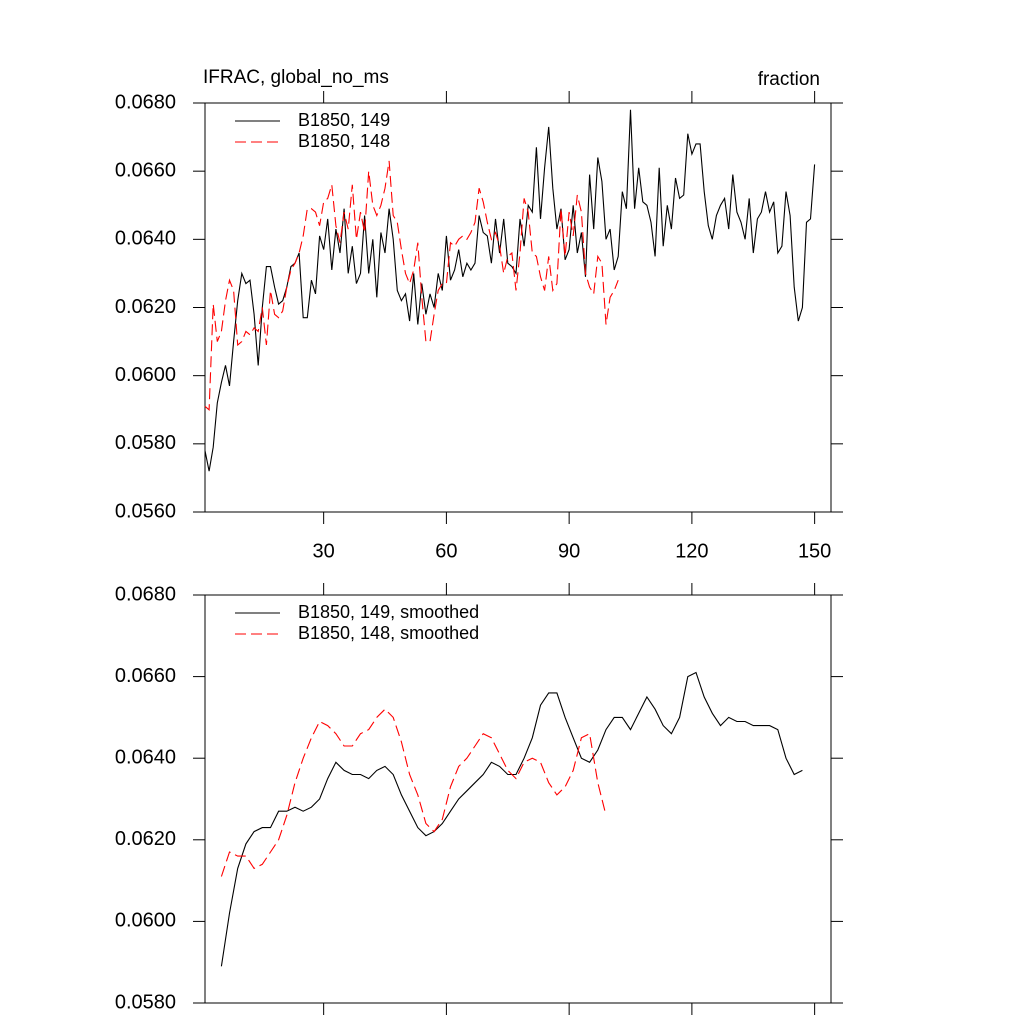 The image size is (1024, 1024). What do you see at coordinates (324, 551) in the screenshot?
I see `x-tick-label: 30` at bounding box center [324, 551].